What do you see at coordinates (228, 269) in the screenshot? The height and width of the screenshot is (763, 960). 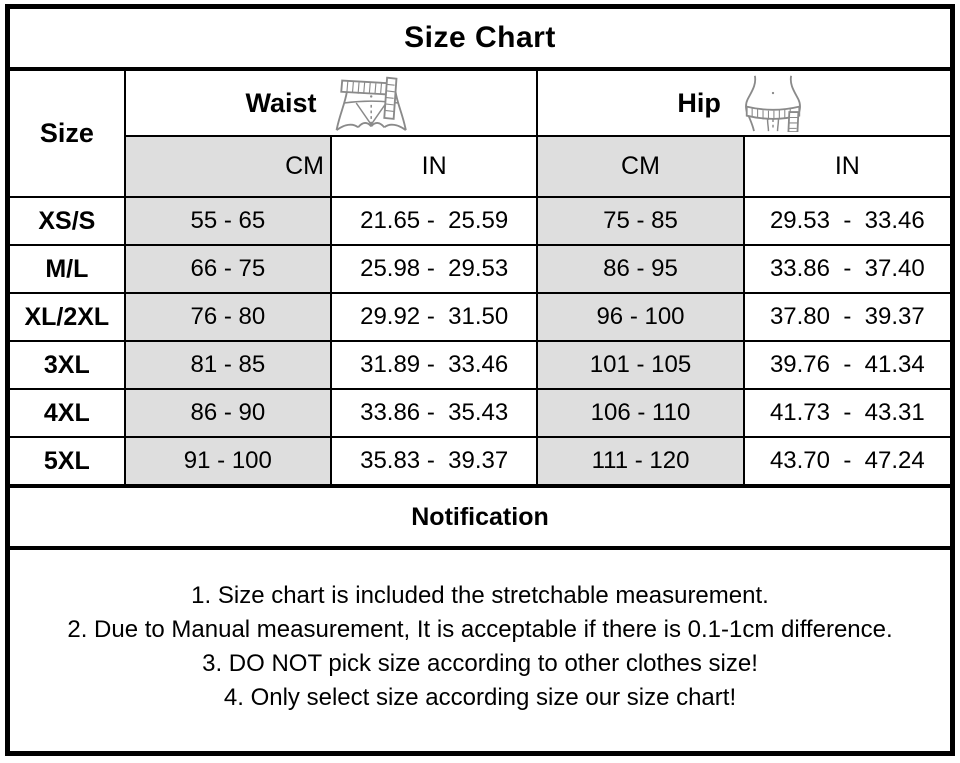 I see `waist-cm-cell: 66 - 75` at bounding box center [228, 269].